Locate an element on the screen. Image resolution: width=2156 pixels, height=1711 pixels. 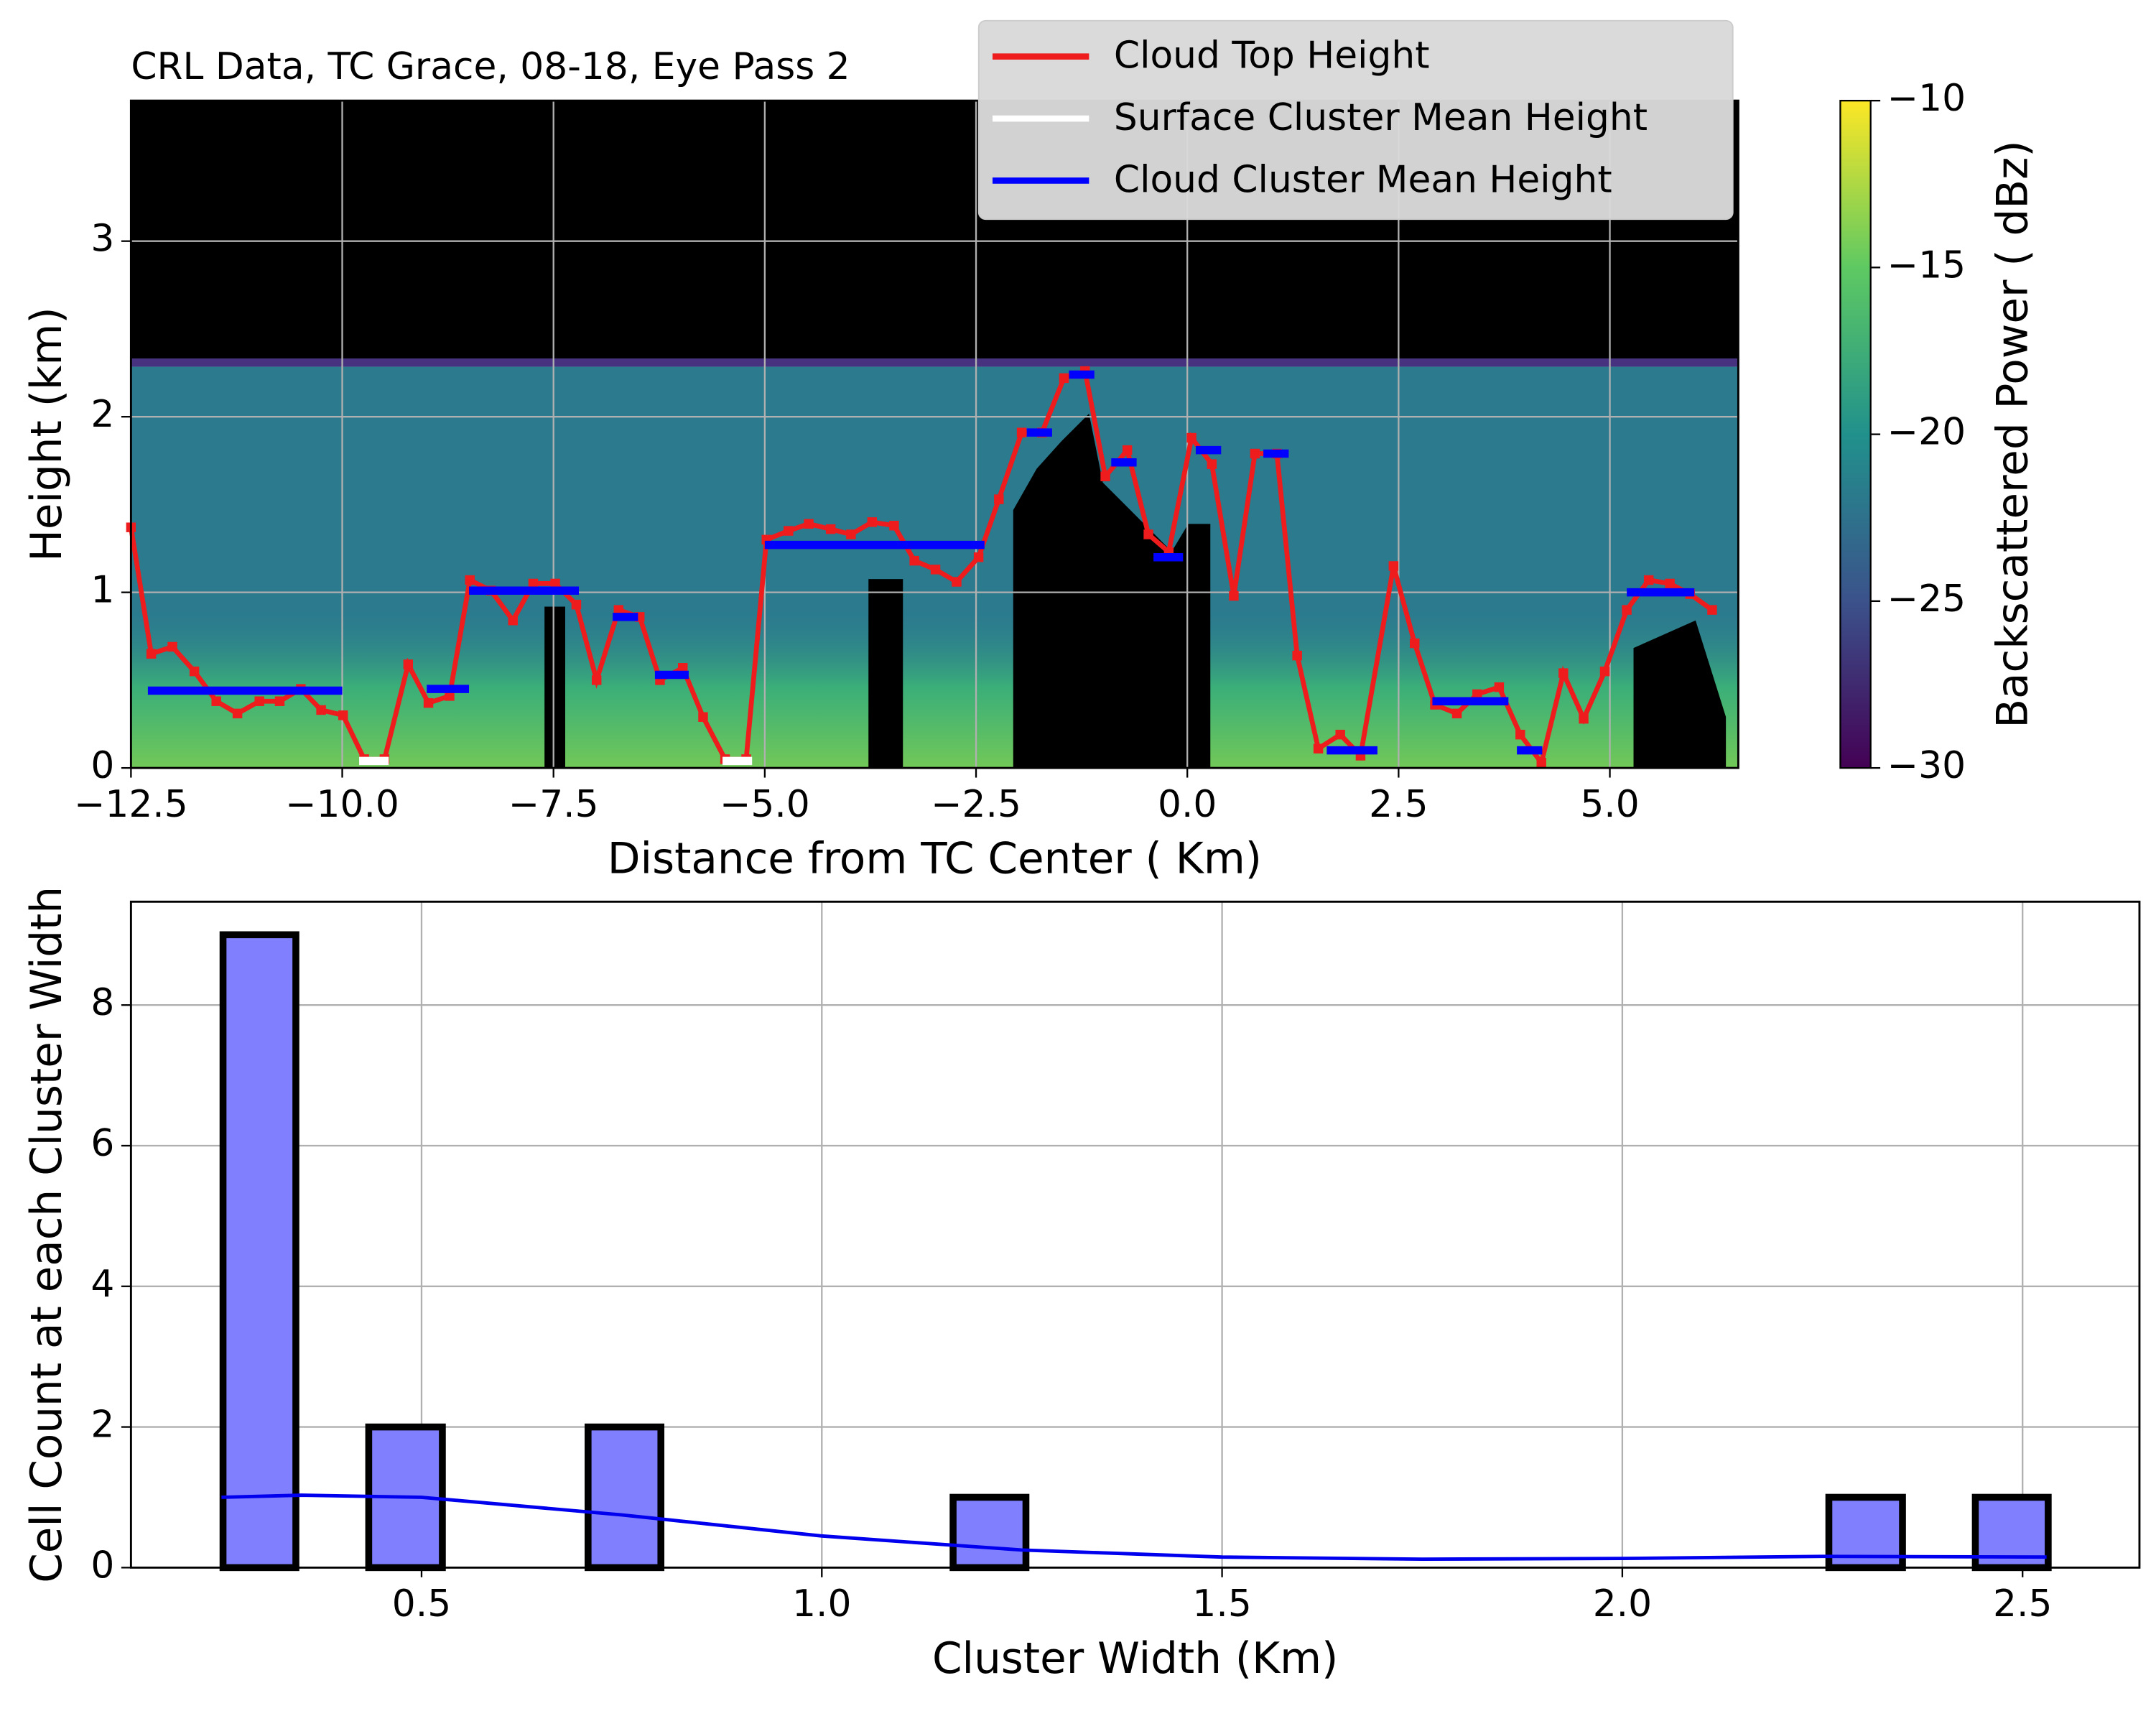
colorbar-scale is located at coordinates (1855, 434).